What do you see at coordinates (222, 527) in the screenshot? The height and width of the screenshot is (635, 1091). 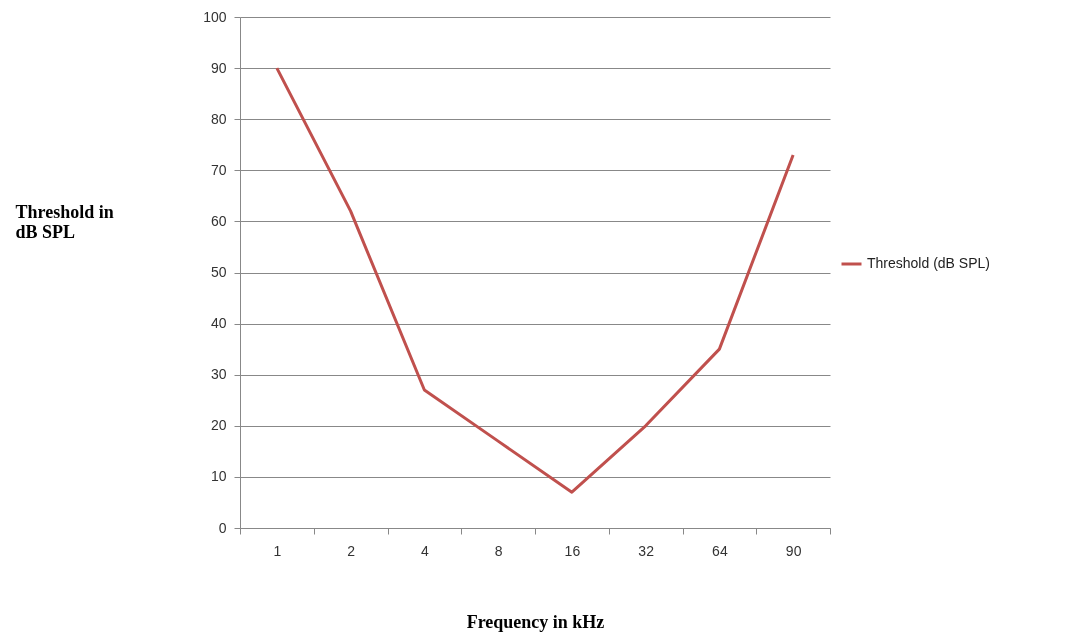 I see `y-tick-label: 0` at bounding box center [222, 527].